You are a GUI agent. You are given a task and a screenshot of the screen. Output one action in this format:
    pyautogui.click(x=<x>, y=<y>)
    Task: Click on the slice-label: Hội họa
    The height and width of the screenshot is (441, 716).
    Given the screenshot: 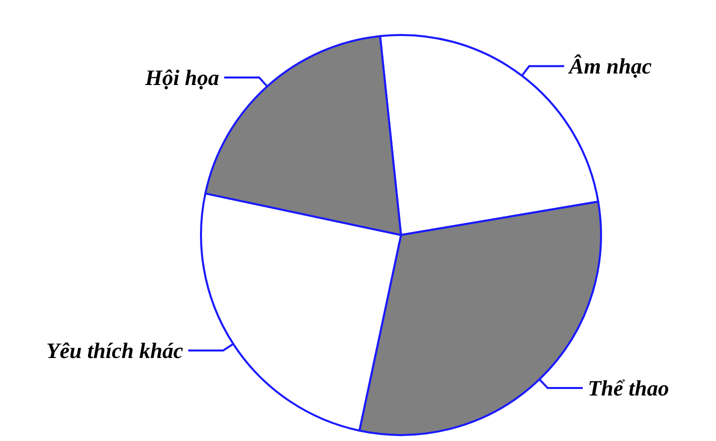 What is the action you would take?
    pyautogui.click(x=182, y=77)
    